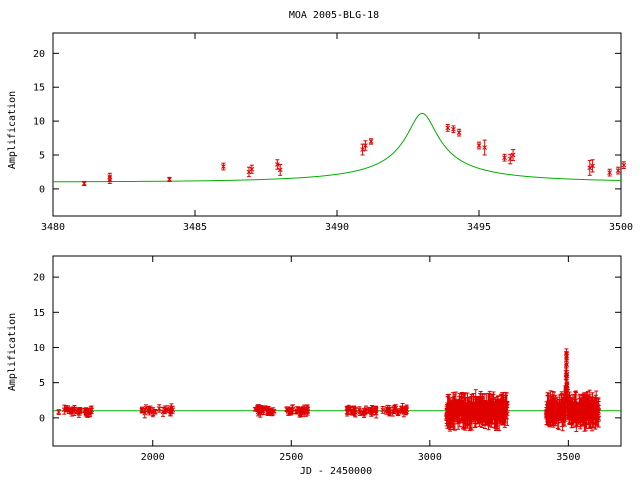 The width and height of the screenshot is (640, 480). I want to click on bottom-ylabel: Amplification, so click(12, 352).